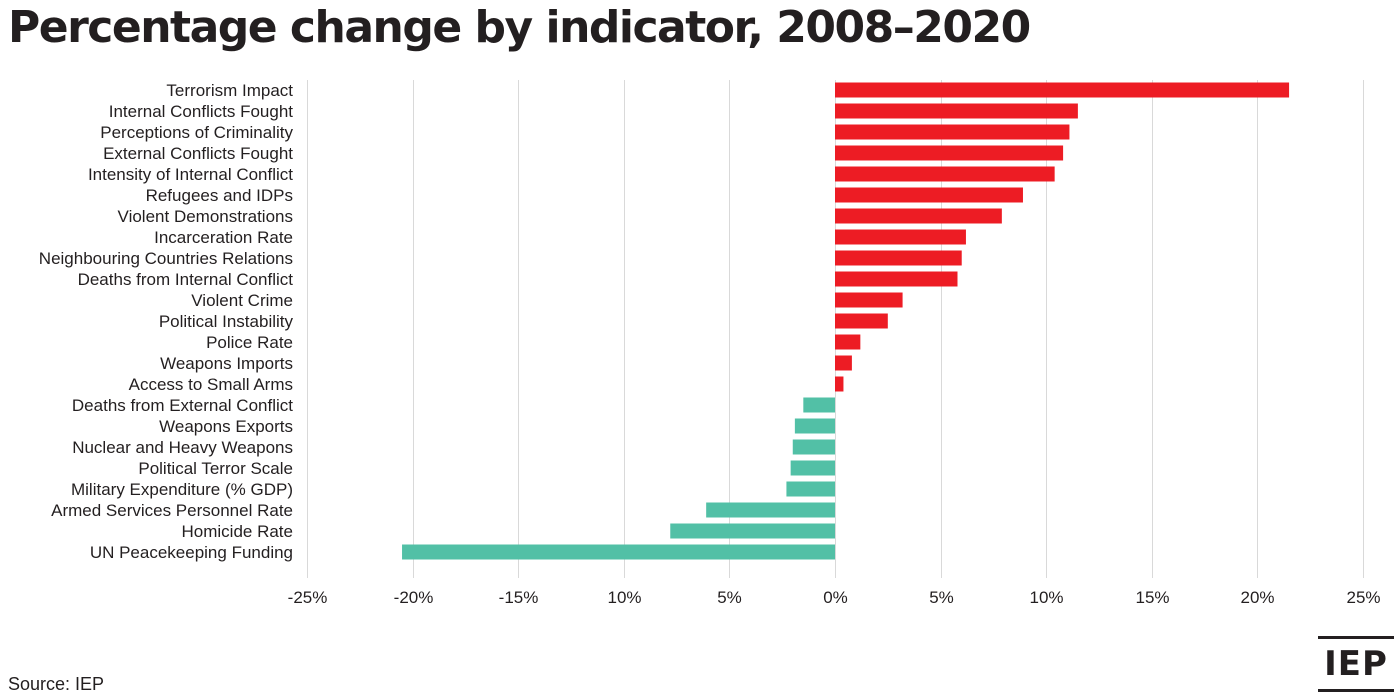 The height and width of the screenshot is (700, 1400). Describe the element at coordinates (1356, 637) in the screenshot. I see `logo-top-rule` at that location.